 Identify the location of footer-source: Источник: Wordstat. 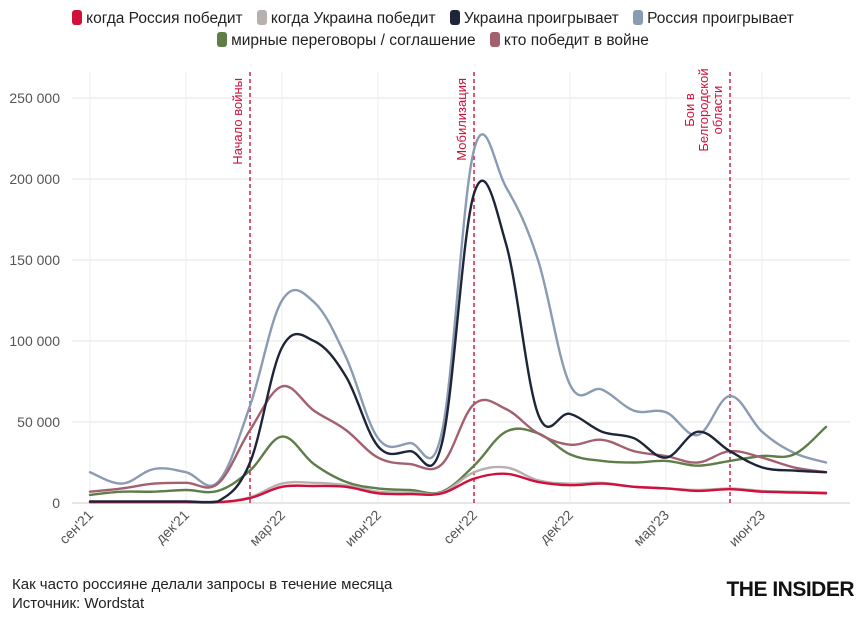
(78, 603).